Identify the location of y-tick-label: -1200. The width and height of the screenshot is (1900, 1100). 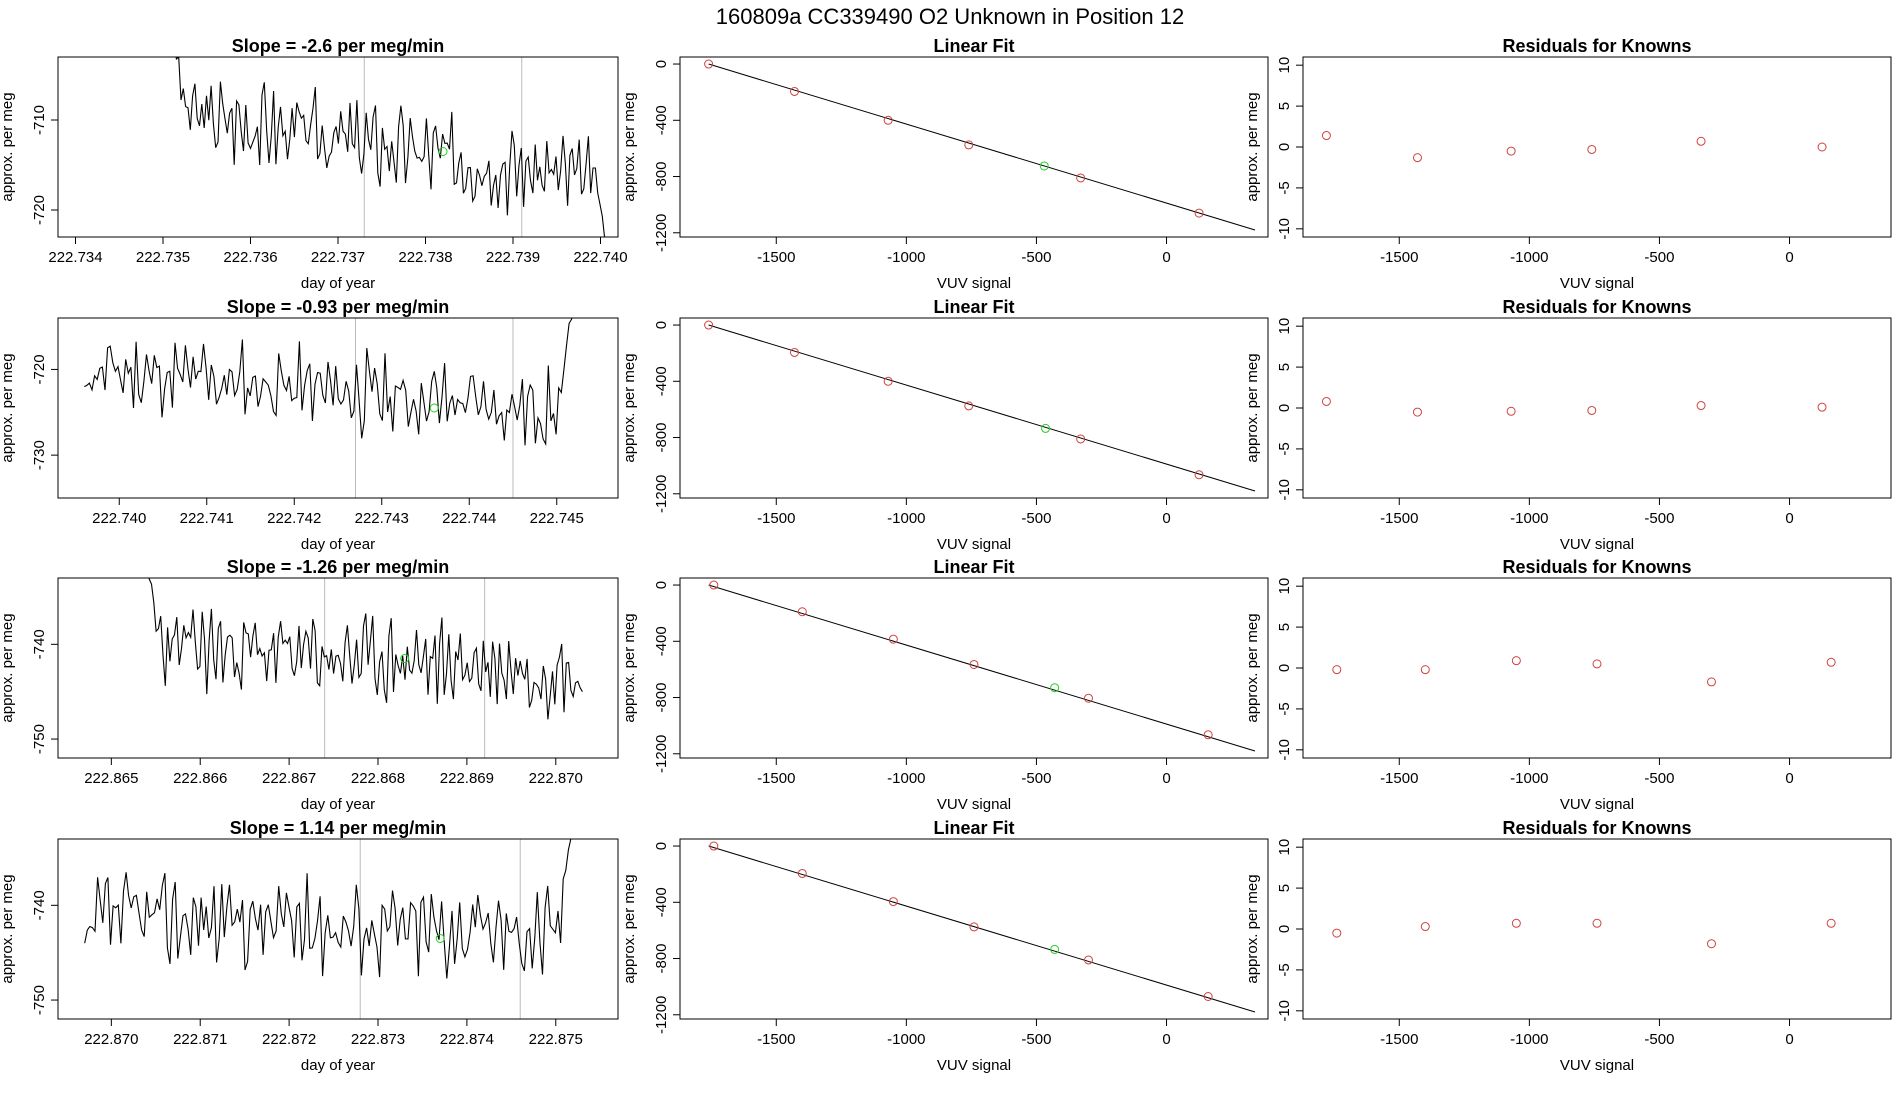
(661, 494).